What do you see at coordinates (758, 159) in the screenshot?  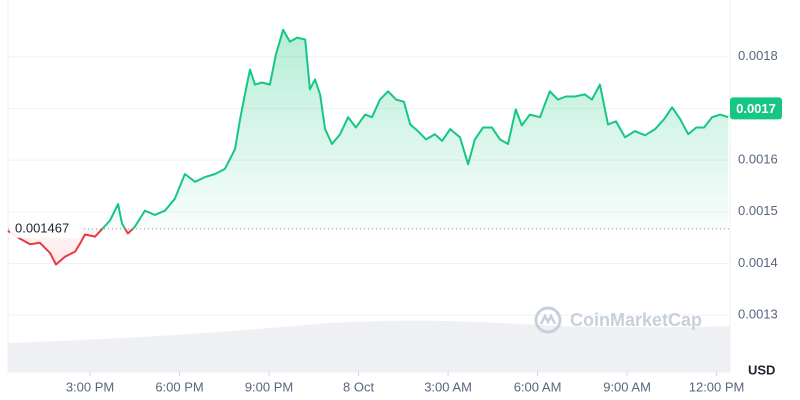 I see `y-tick-label: 0.0016` at bounding box center [758, 159].